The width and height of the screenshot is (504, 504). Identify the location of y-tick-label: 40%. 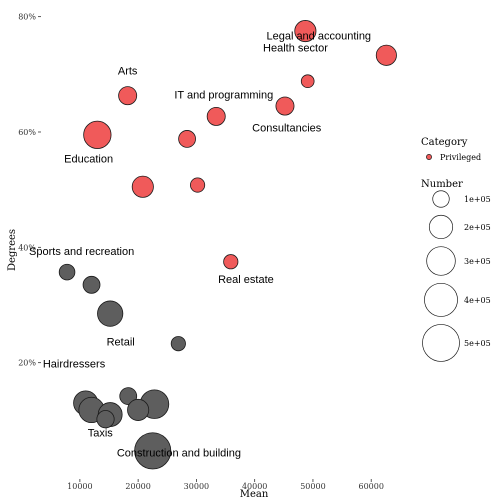
(27, 247).